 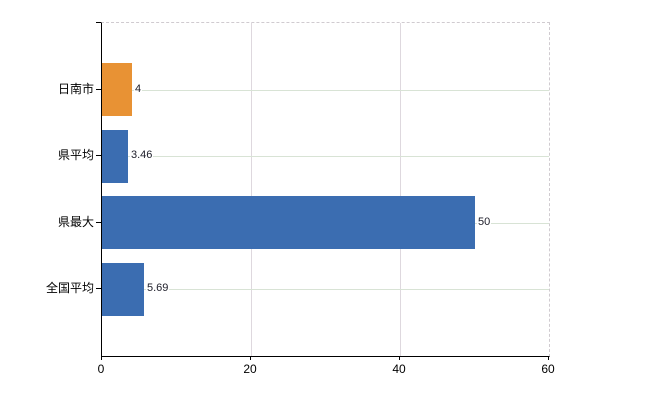 What do you see at coordinates (484, 222) in the screenshot?
I see `bar-value-label: 50` at bounding box center [484, 222].